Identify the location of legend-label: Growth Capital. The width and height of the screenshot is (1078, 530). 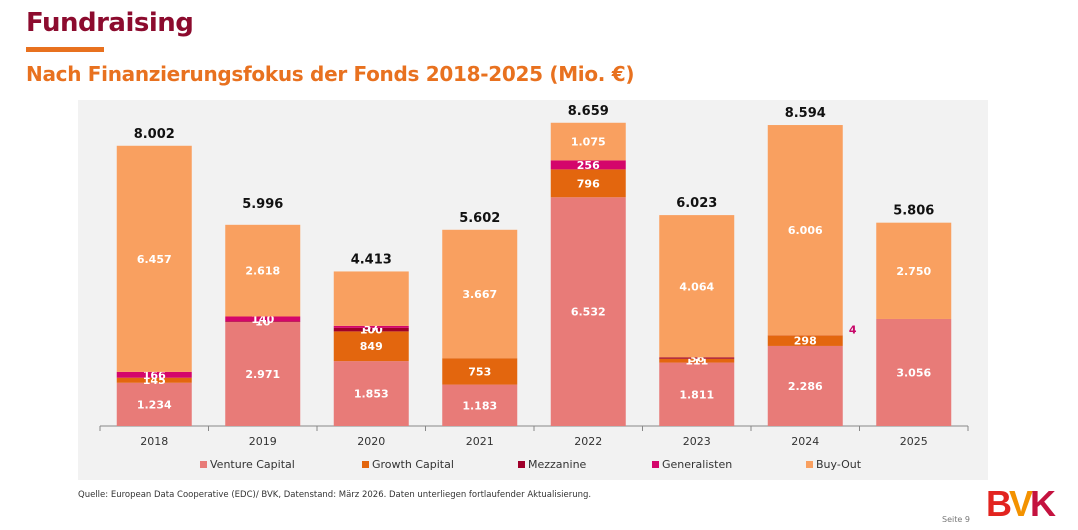
(413, 464).